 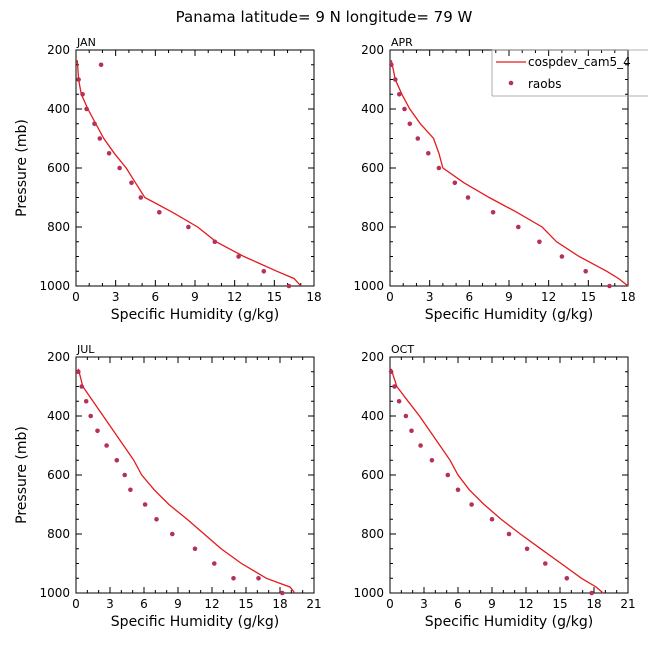 What do you see at coordinates (511, 83) in the screenshot?
I see `legend-marker-swatch` at bounding box center [511, 83].